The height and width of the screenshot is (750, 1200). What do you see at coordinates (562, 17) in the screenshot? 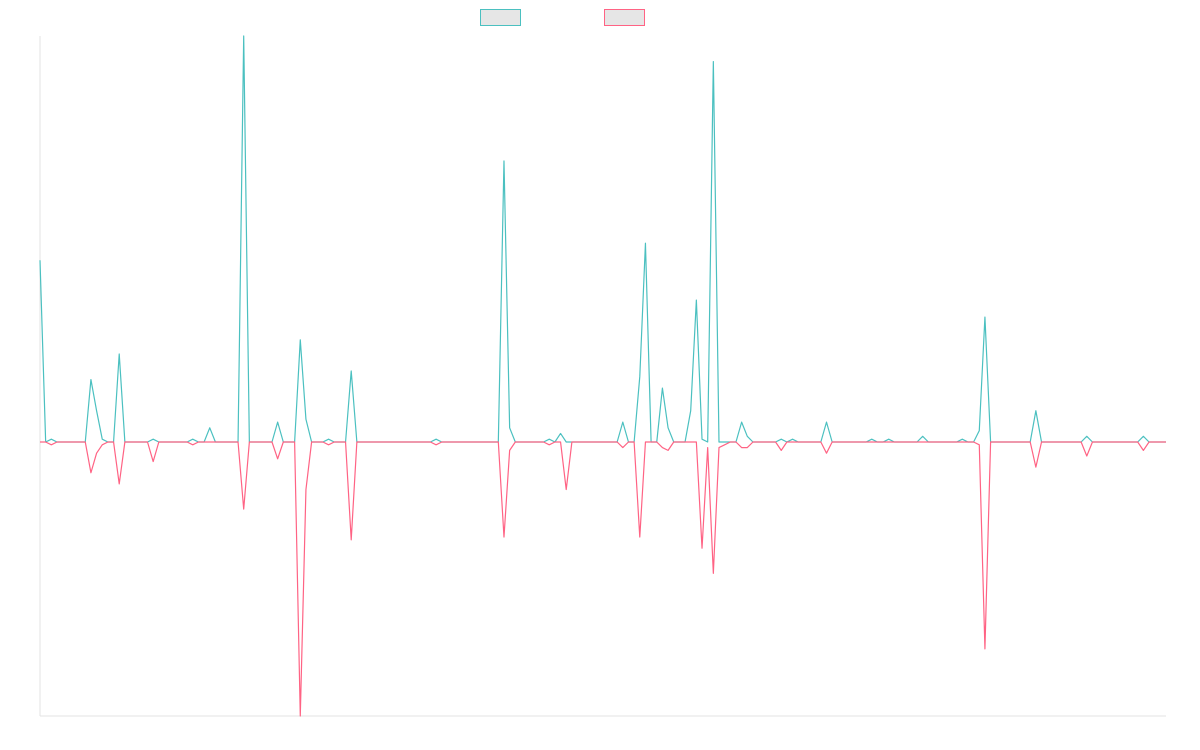
I see `legend` at bounding box center [562, 17].